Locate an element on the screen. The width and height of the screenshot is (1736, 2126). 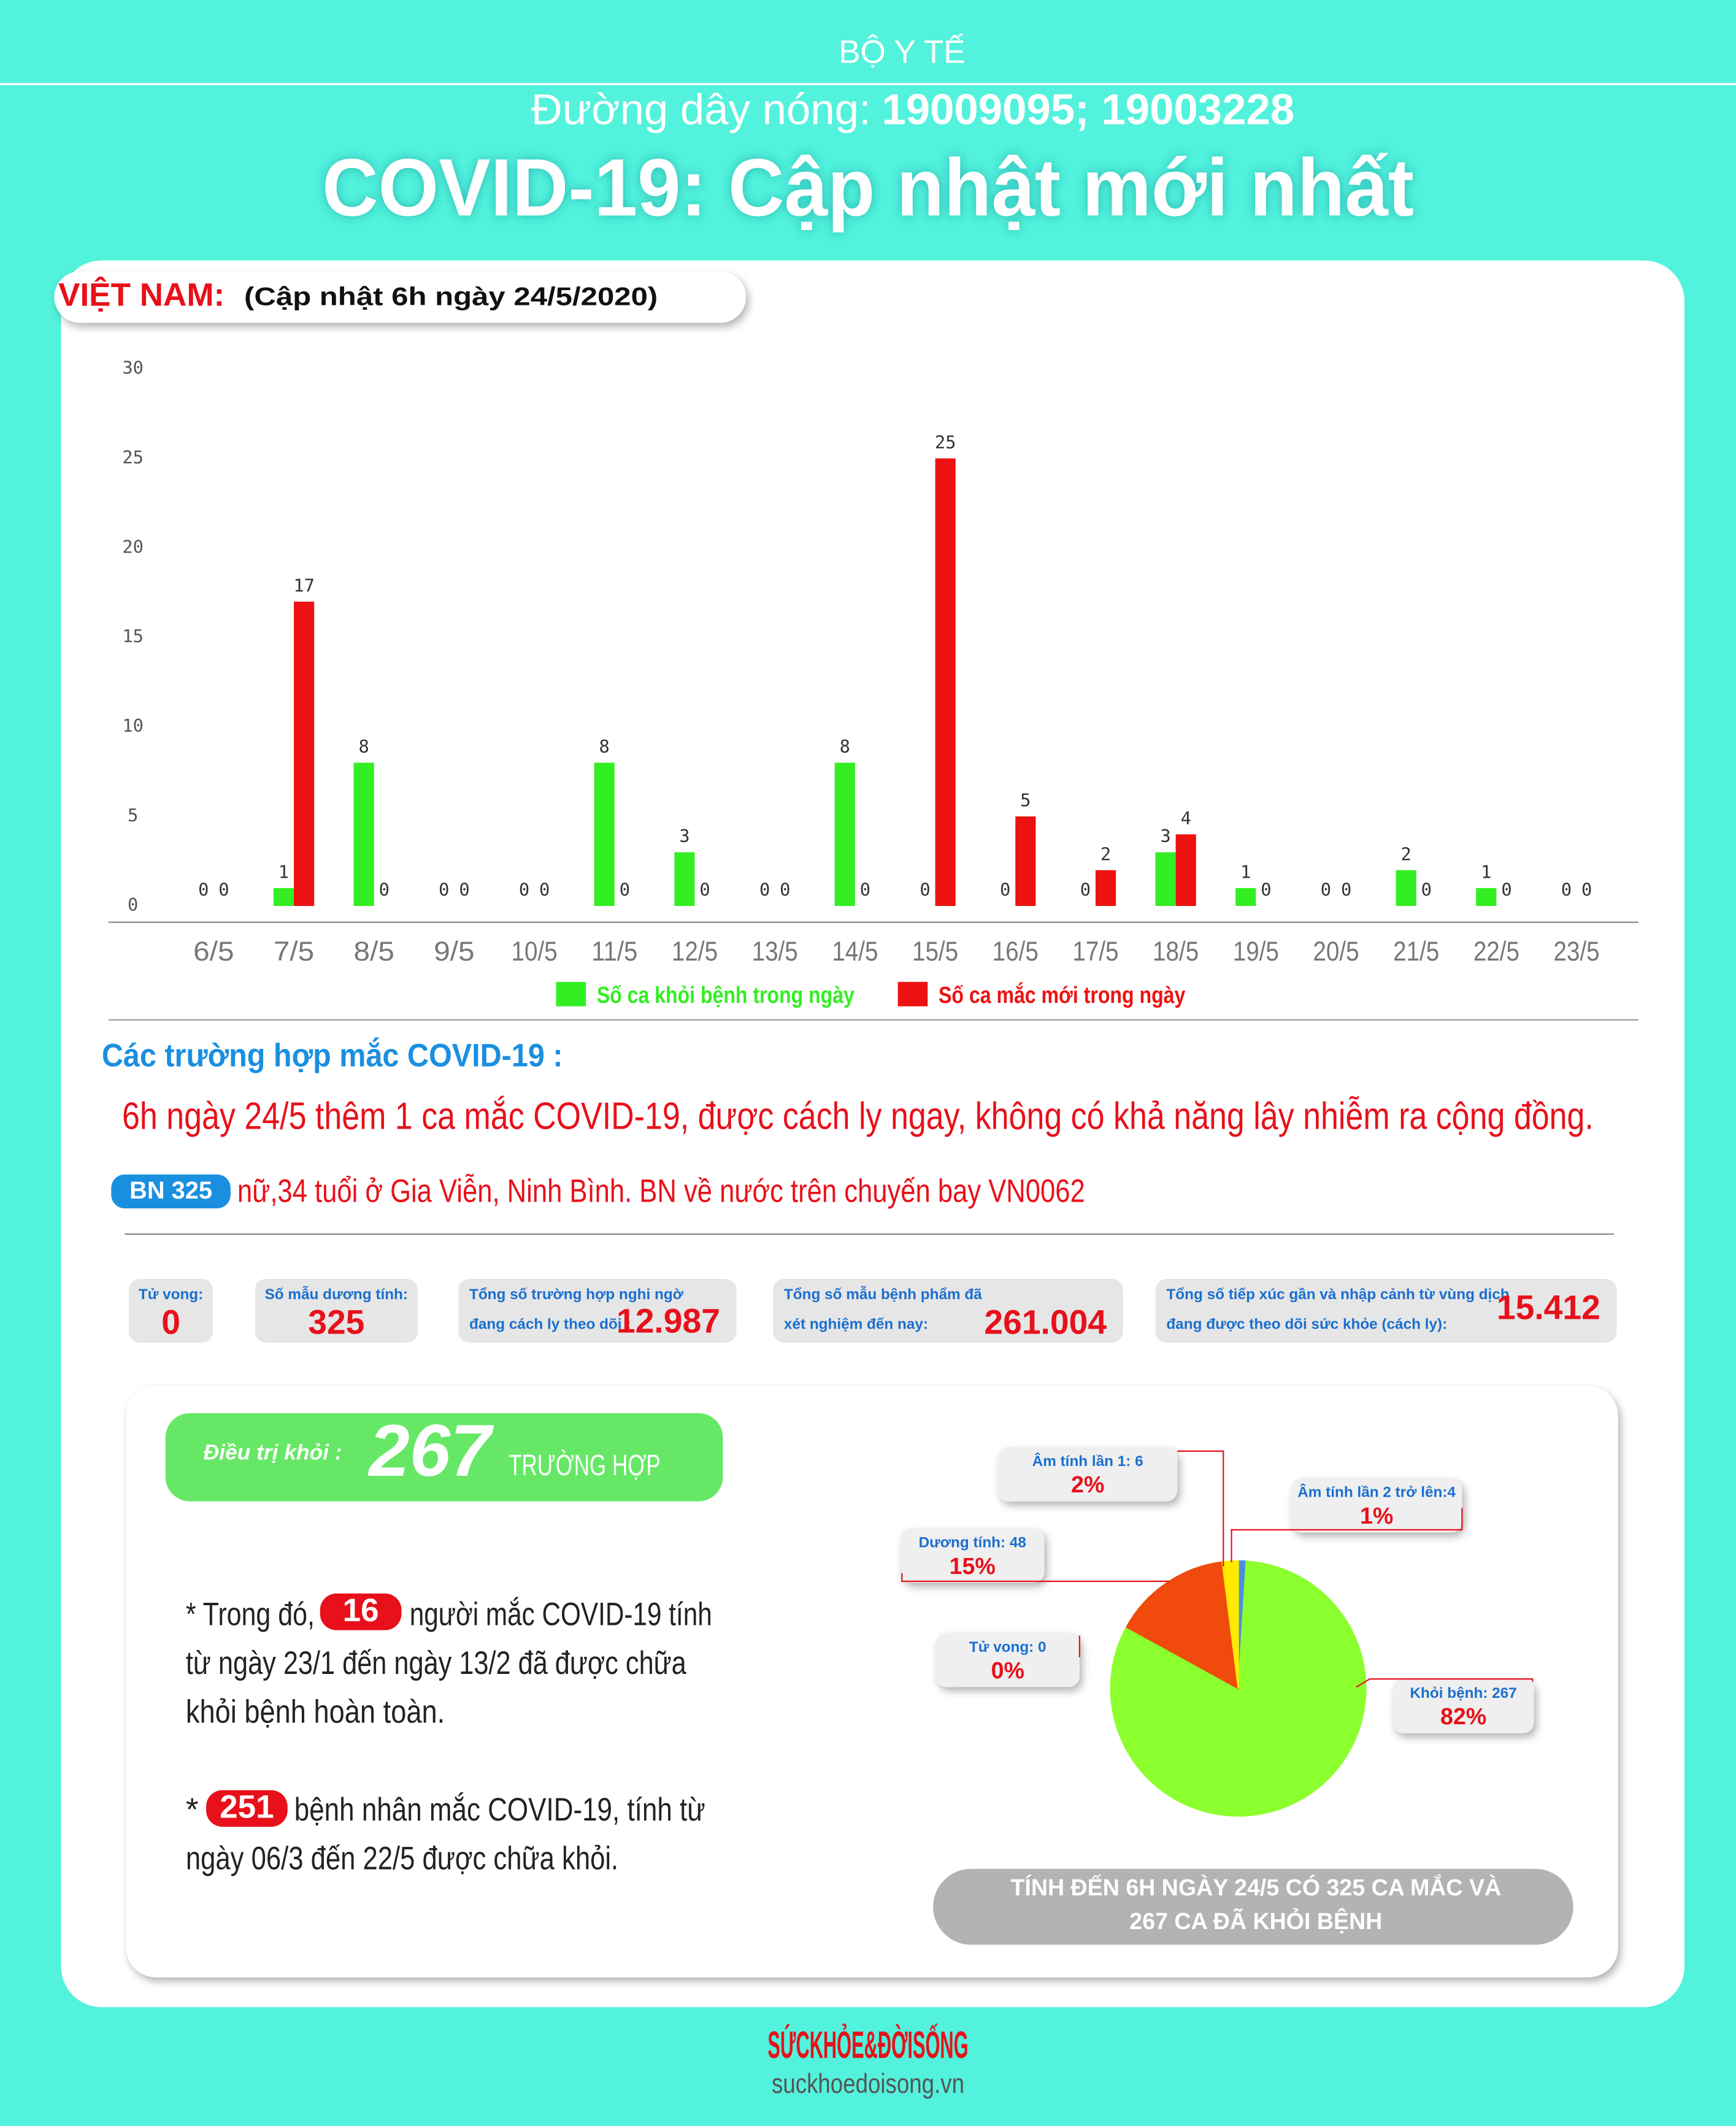
x-tick-label: 21/5 is located at coordinates (1416, 952).